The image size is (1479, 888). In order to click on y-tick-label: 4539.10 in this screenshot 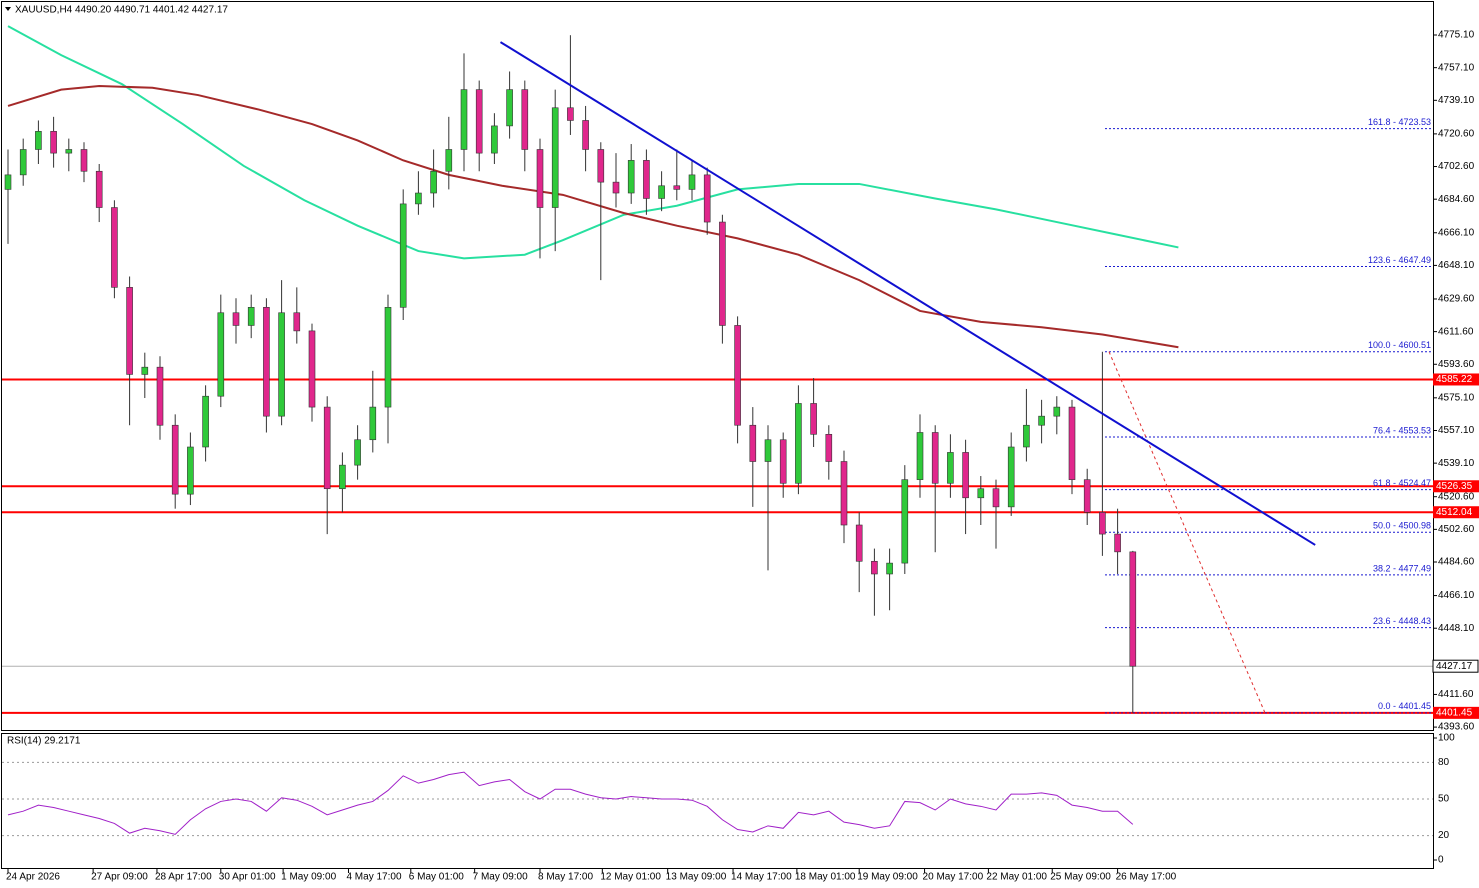, I will do `click(1456, 463)`.